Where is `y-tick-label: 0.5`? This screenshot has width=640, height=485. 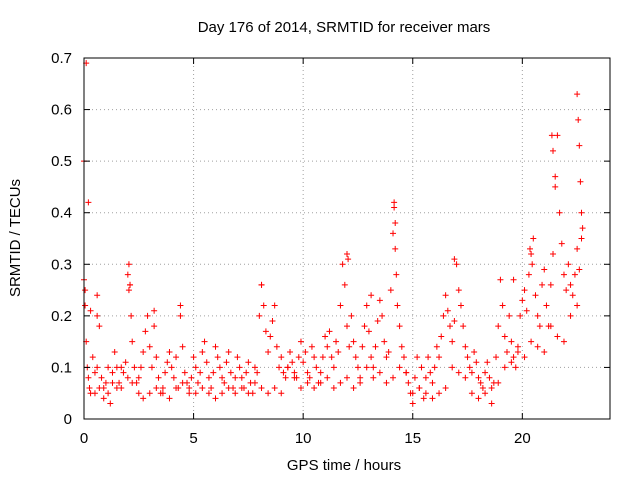
y-tick-label: 0.5 is located at coordinates (61, 161).